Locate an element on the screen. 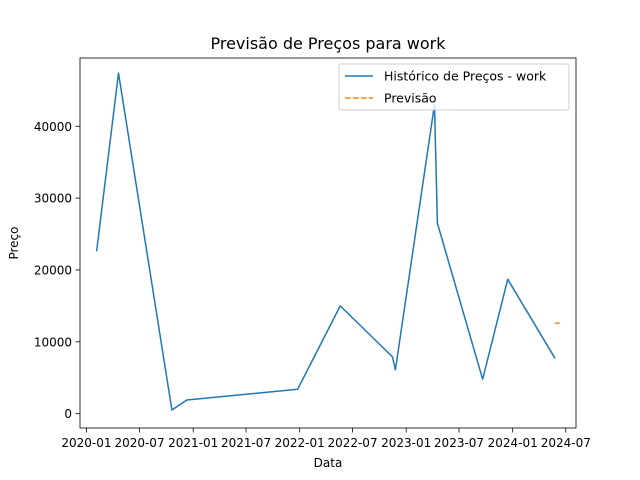 This screenshot has width=640, height=480. x-tick-label: 2020-07 is located at coordinates (139, 443).